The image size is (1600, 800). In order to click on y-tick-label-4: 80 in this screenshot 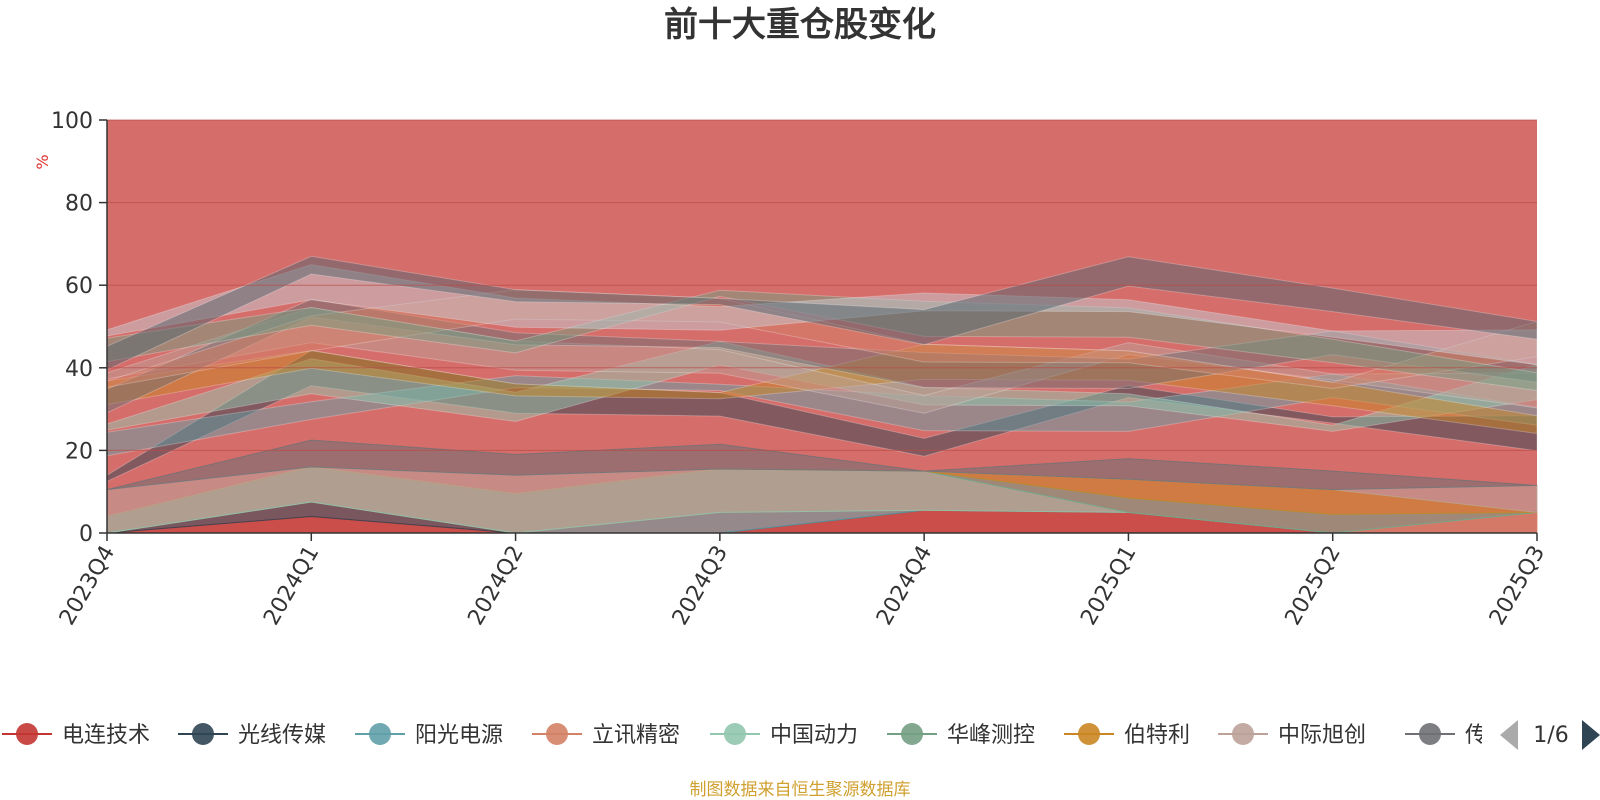, I will do `click(79, 204)`.